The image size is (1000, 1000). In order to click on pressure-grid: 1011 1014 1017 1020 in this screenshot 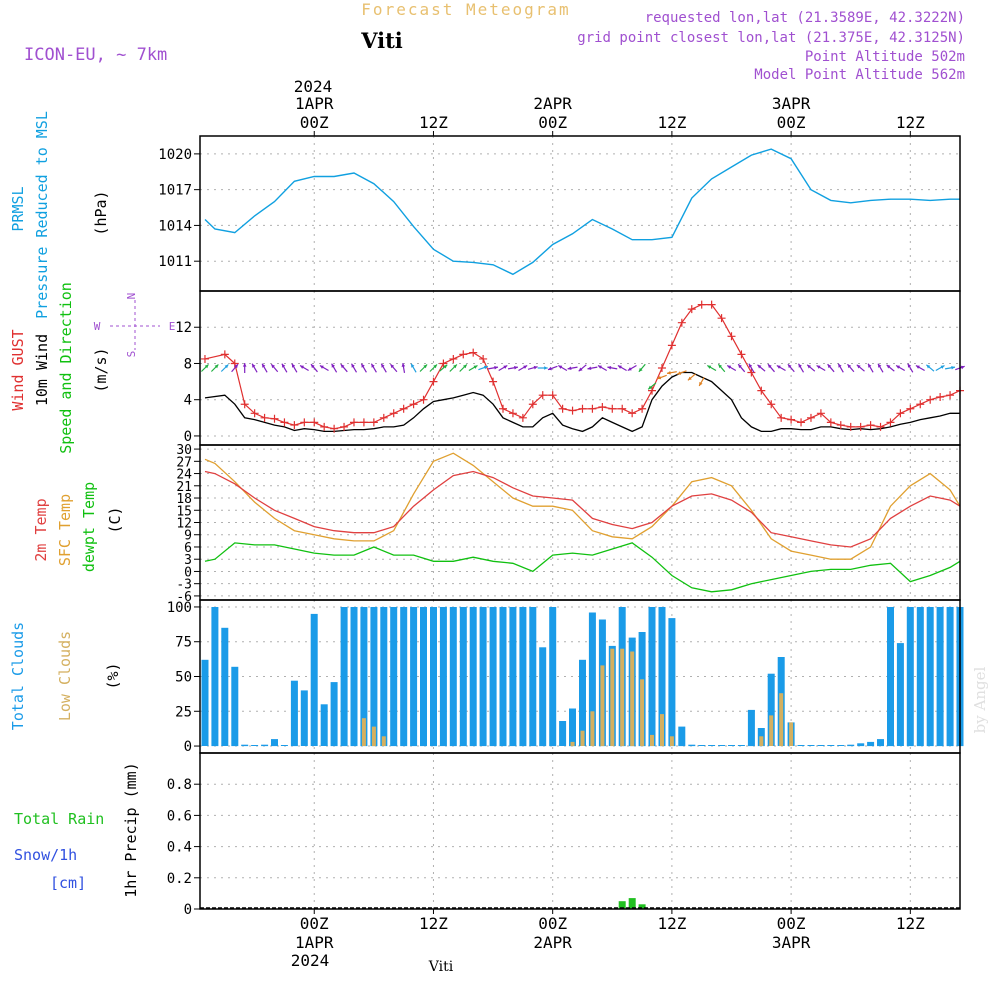, I will do `click(559, 213)`.